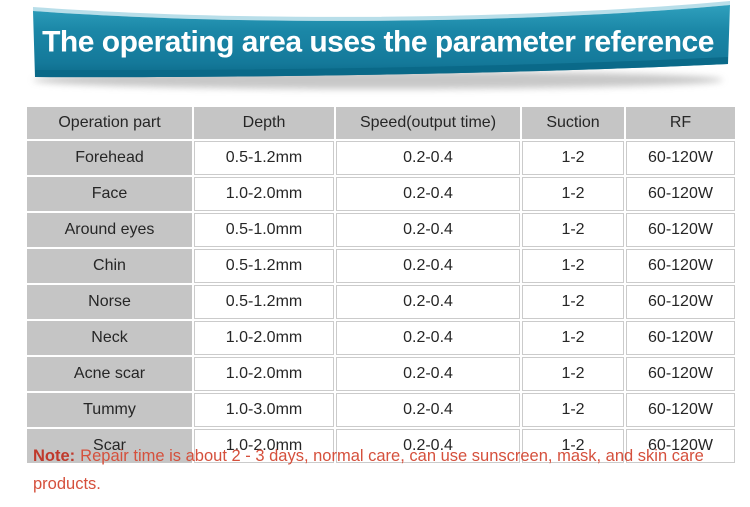 The width and height of the screenshot is (750, 507). What do you see at coordinates (109, 302) in the screenshot?
I see `row-header-cell: Norse` at bounding box center [109, 302].